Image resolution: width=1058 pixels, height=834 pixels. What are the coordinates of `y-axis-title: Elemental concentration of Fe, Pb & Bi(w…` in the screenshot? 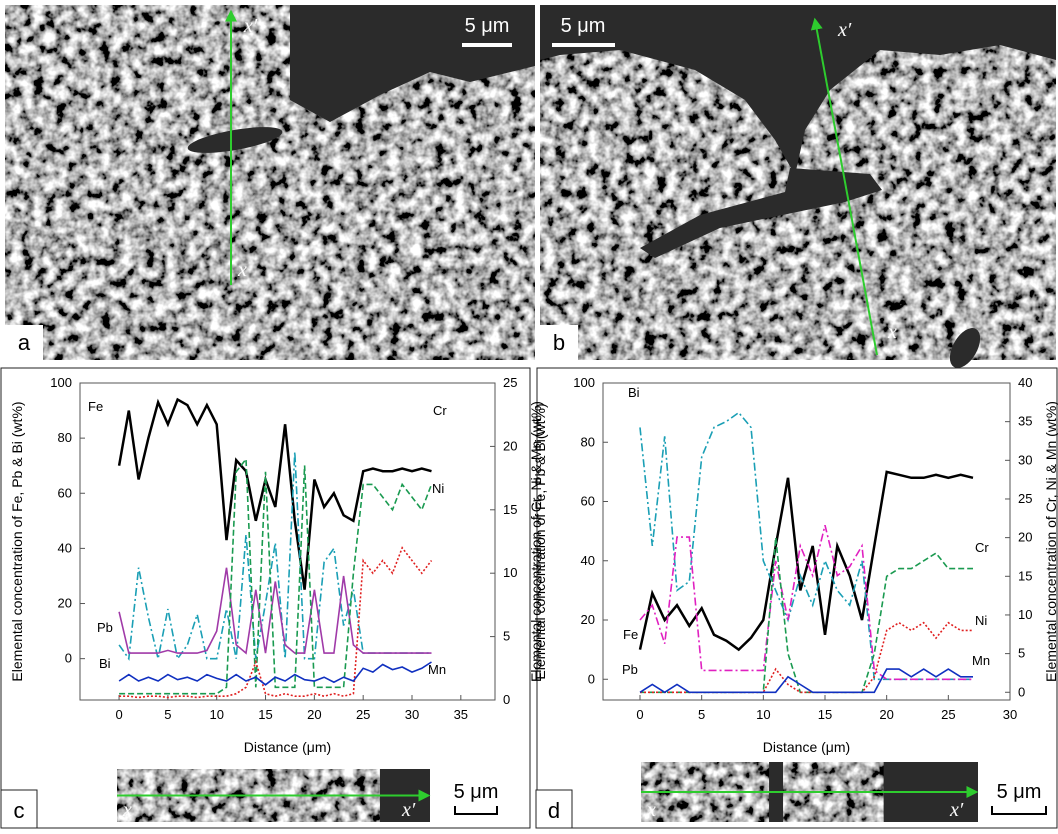 It's located at (540, 541).